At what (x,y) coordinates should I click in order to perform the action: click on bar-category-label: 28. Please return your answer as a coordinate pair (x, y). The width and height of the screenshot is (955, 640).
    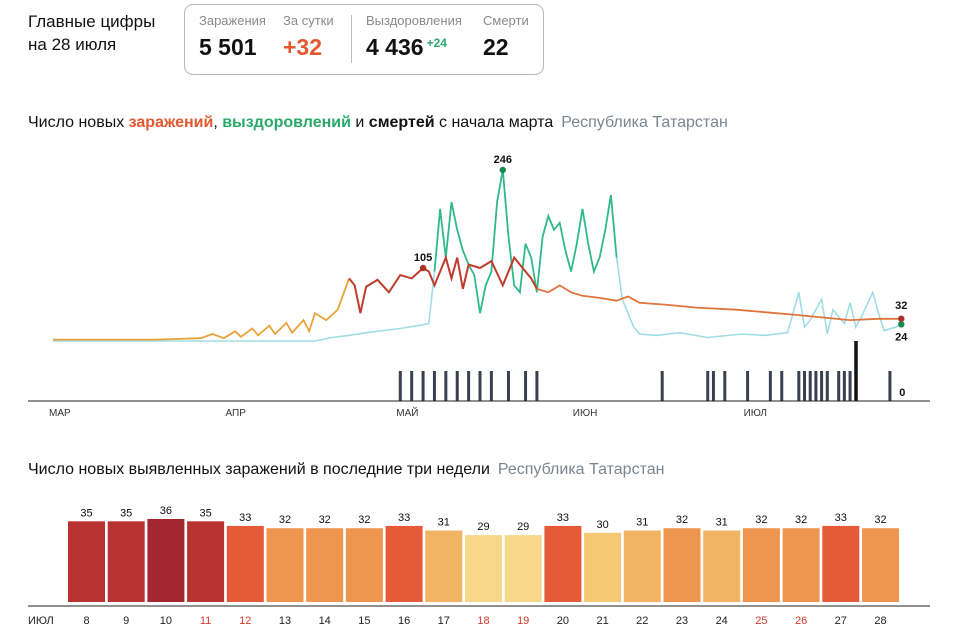
    Looking at the image, I should click on (880, 621).